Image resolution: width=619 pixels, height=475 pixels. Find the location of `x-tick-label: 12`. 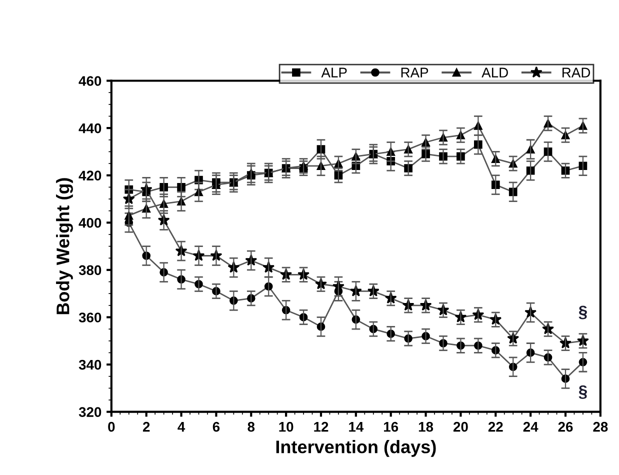

x-tick-label: 12 is located at coordinates (321, 427).